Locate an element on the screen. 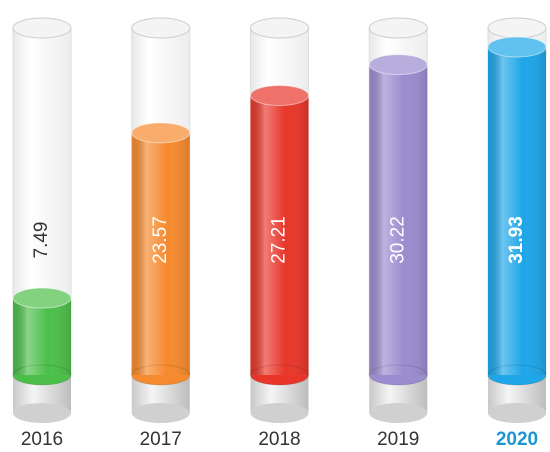  value-label: 31.93 is located at coordinates (516, 240).